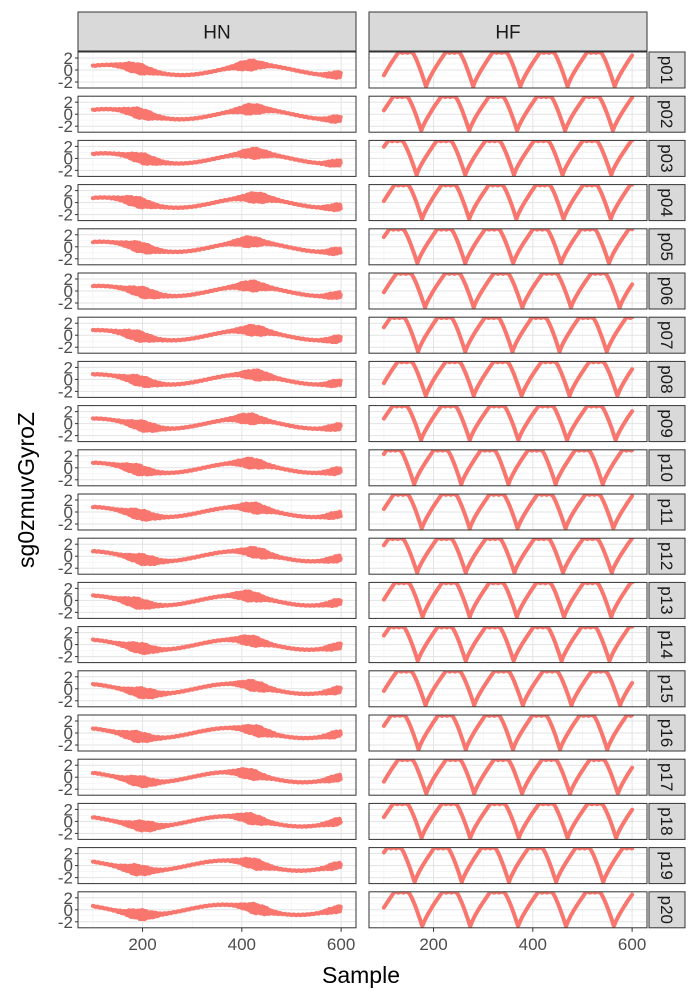 This screenshot has width=700, height=1000. I want to click on panel-HN-p16, so click(217, 733).